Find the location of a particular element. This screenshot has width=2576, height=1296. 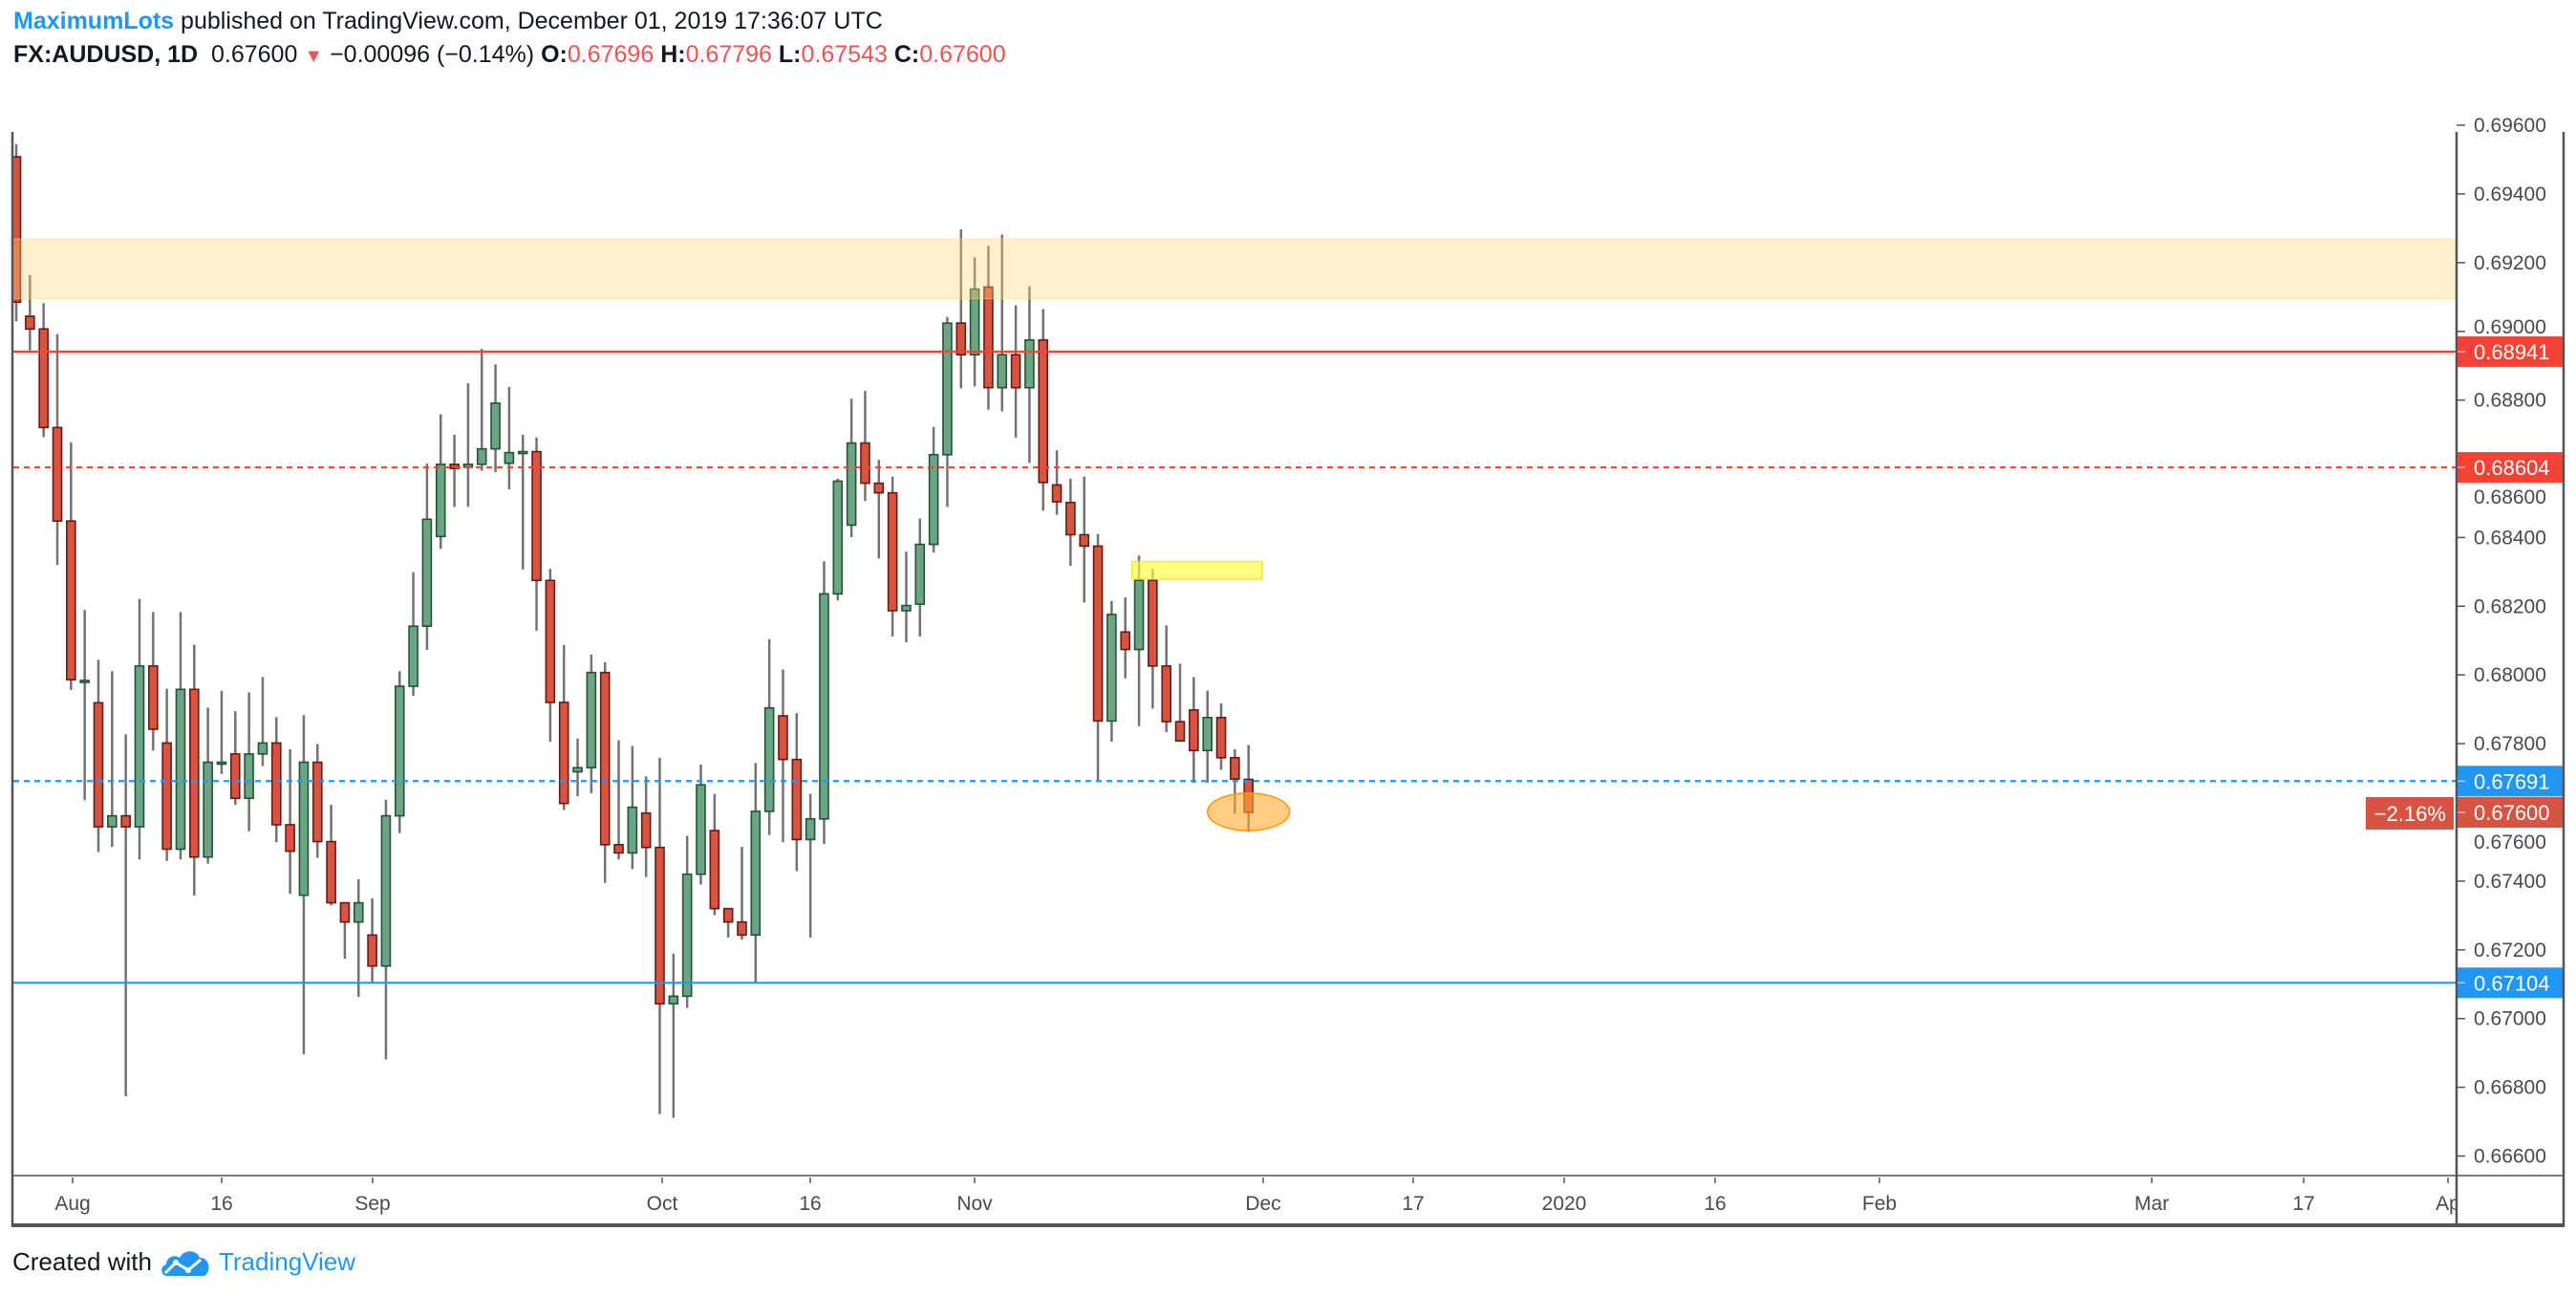

support-line-label: 0.67104 is located at coordinates (2512, 983).